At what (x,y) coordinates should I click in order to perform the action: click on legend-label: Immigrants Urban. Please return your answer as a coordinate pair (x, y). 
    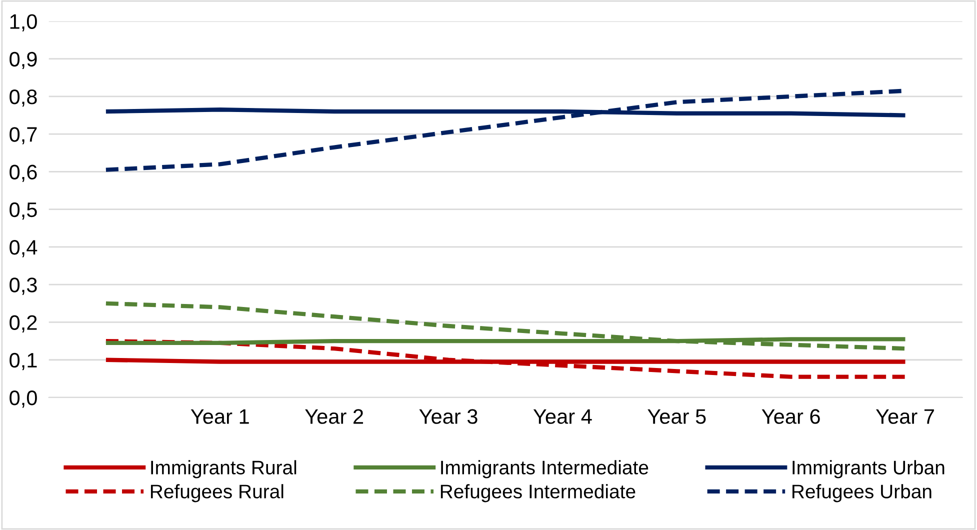
    Looking at the image, I should click on (868, 469).